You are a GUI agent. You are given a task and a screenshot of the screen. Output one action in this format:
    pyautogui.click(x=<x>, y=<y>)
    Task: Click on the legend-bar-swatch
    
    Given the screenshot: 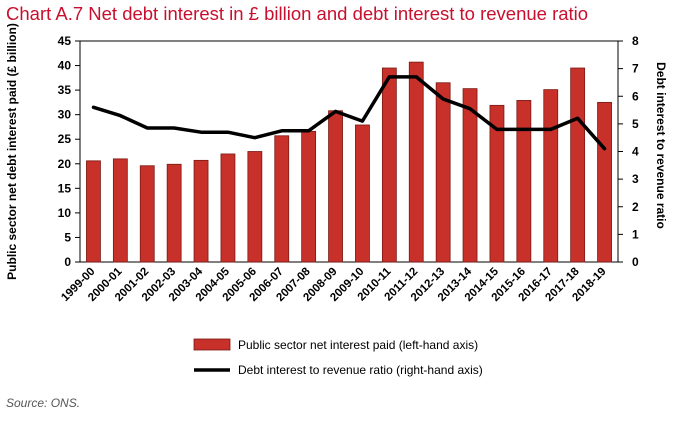 What is the action you would take?
    pyautogui.click(x=212, y=344)
    